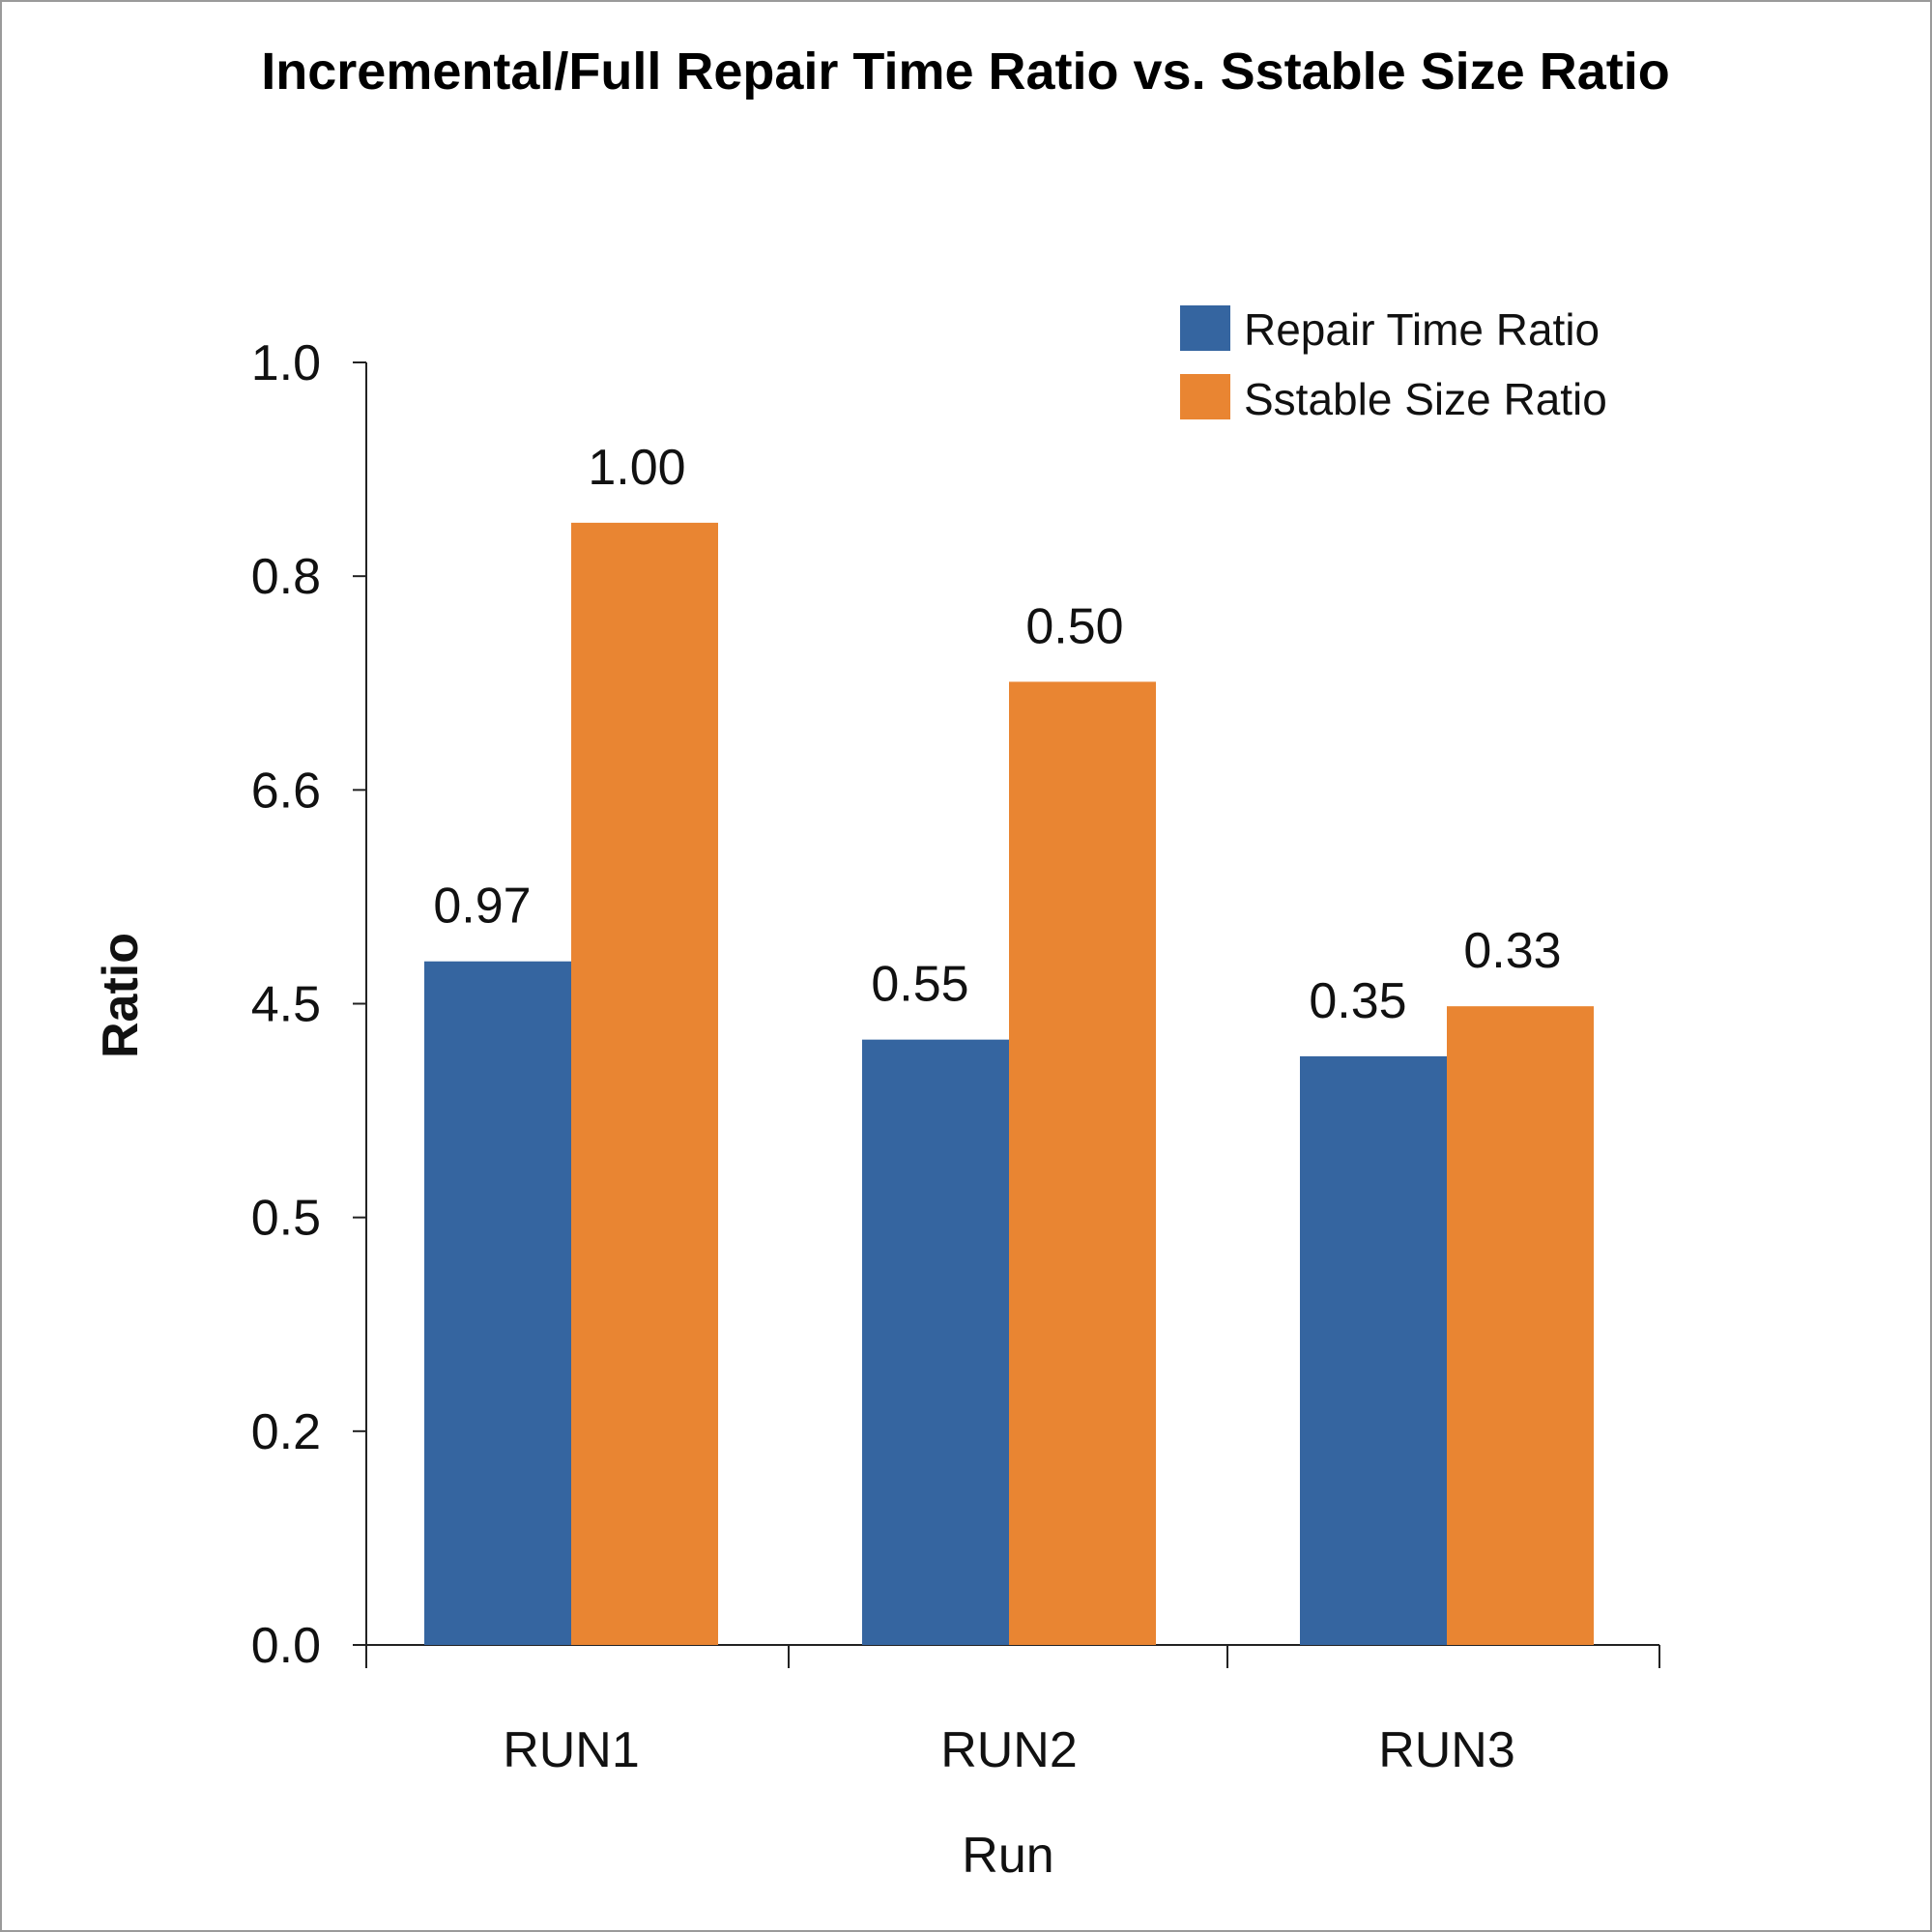 This screenshot has width=1932, height=1932. Describe the element at coordinates (497, 1303) in the screenshot. I see `bar-run1-series1` at that location.